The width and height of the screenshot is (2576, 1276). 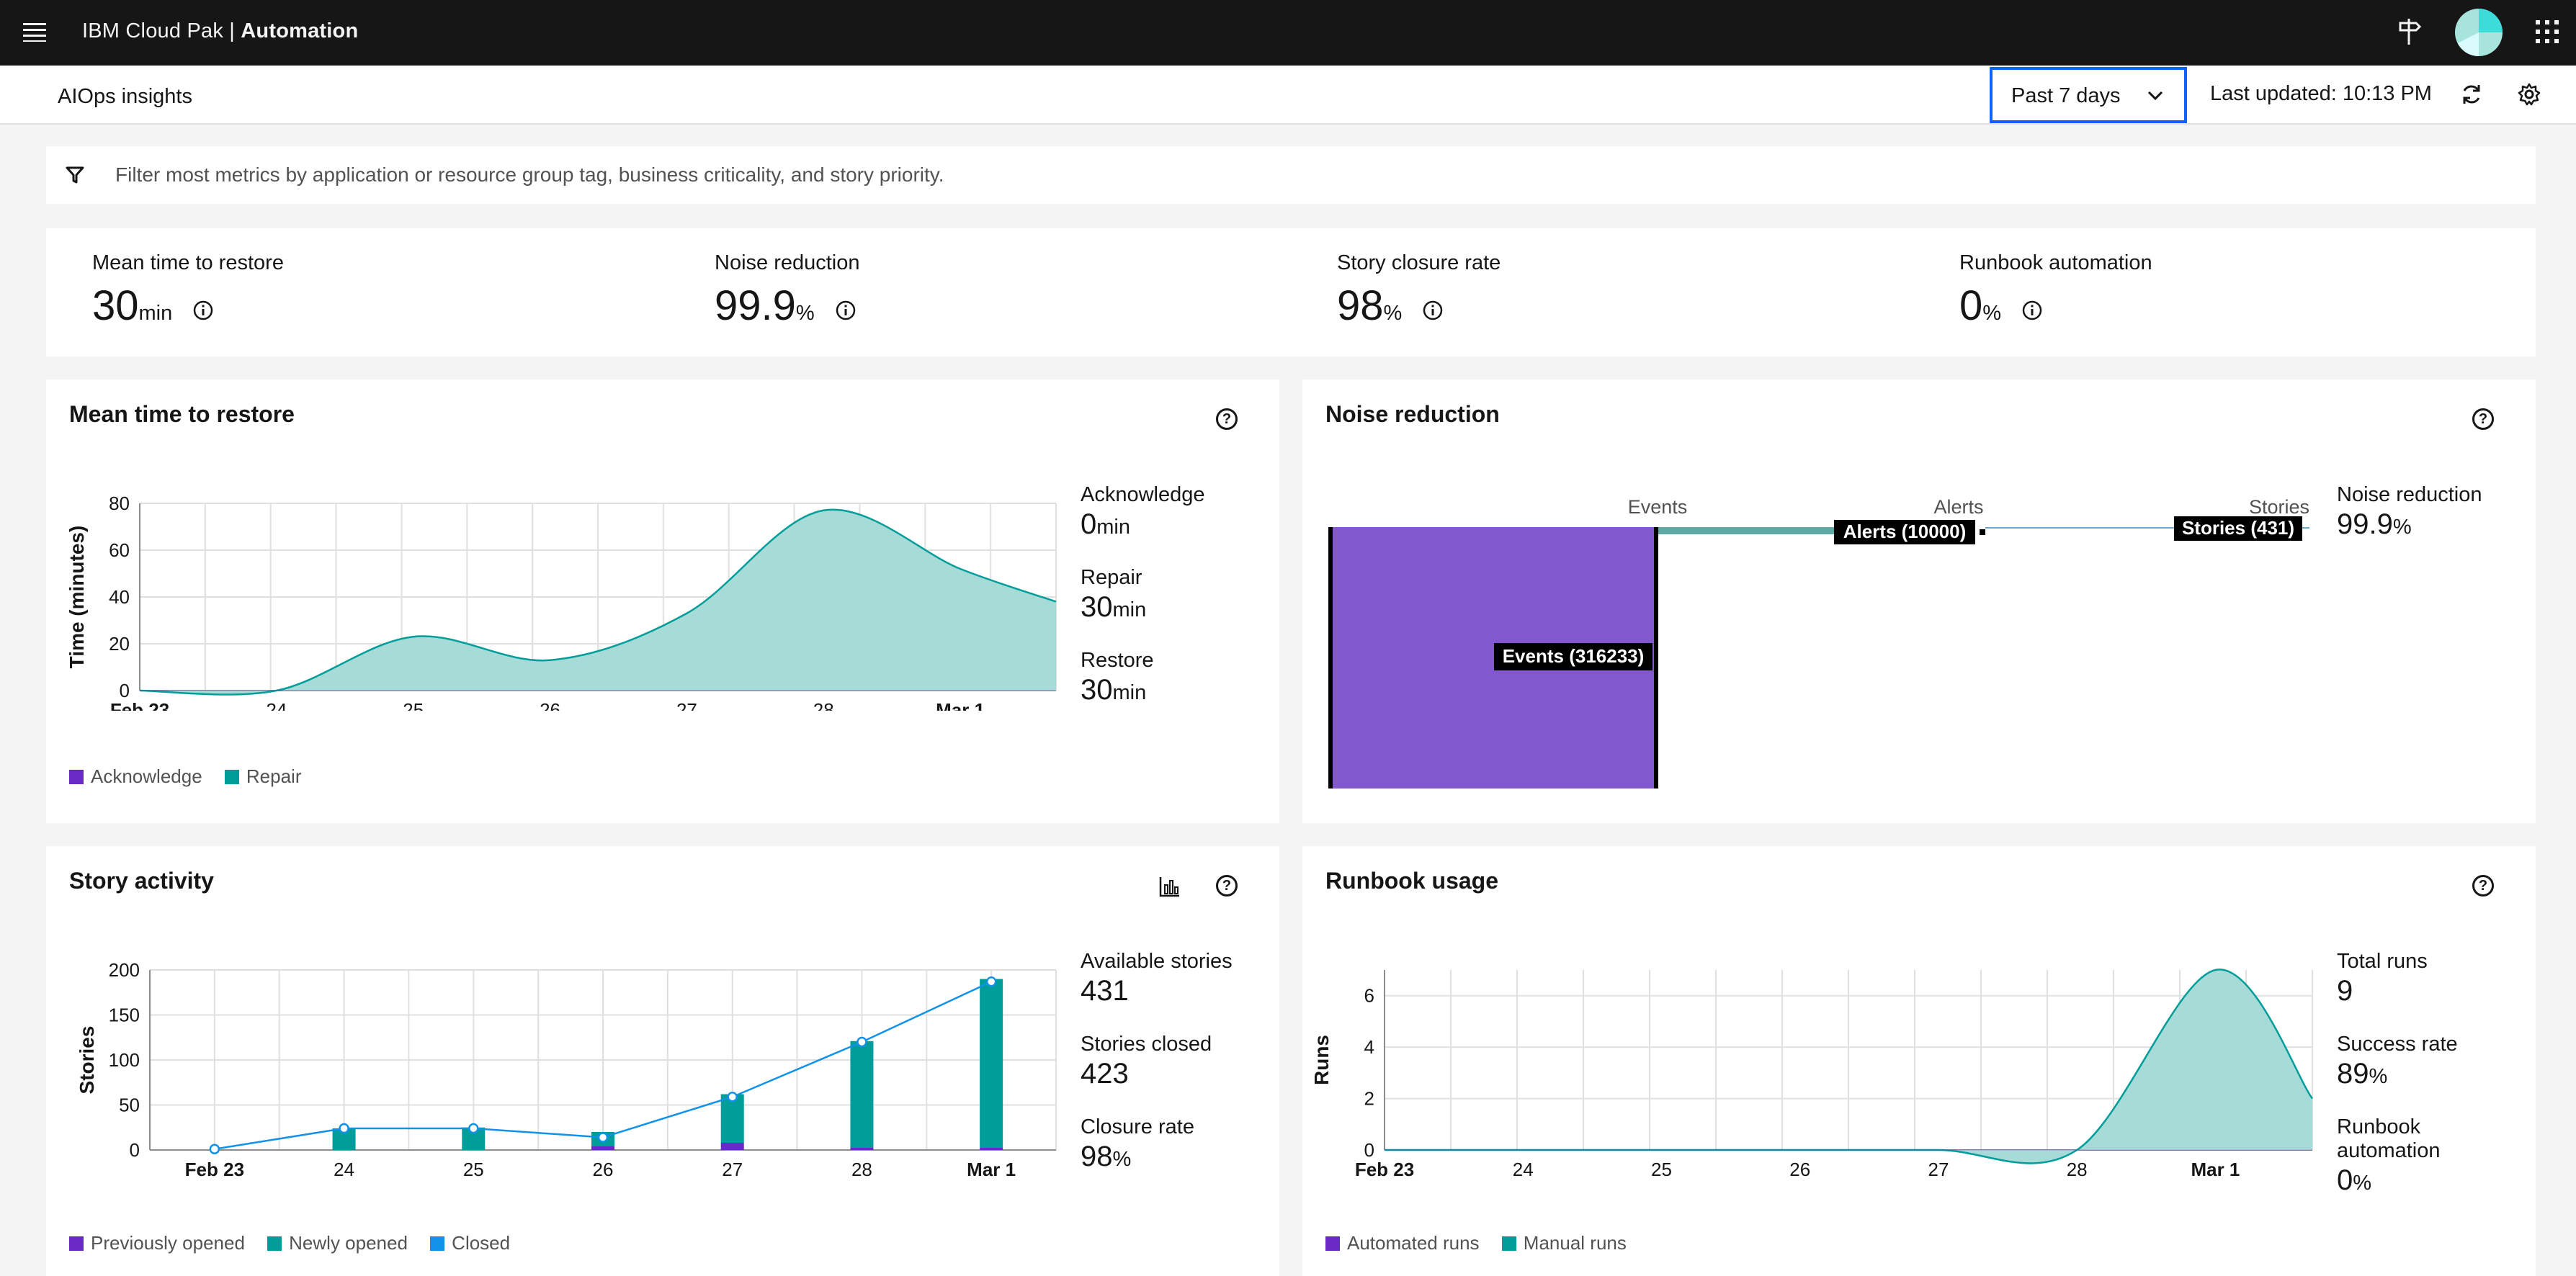 I want to click on y-tick-label: 4, so click(x=1369, y=1047).